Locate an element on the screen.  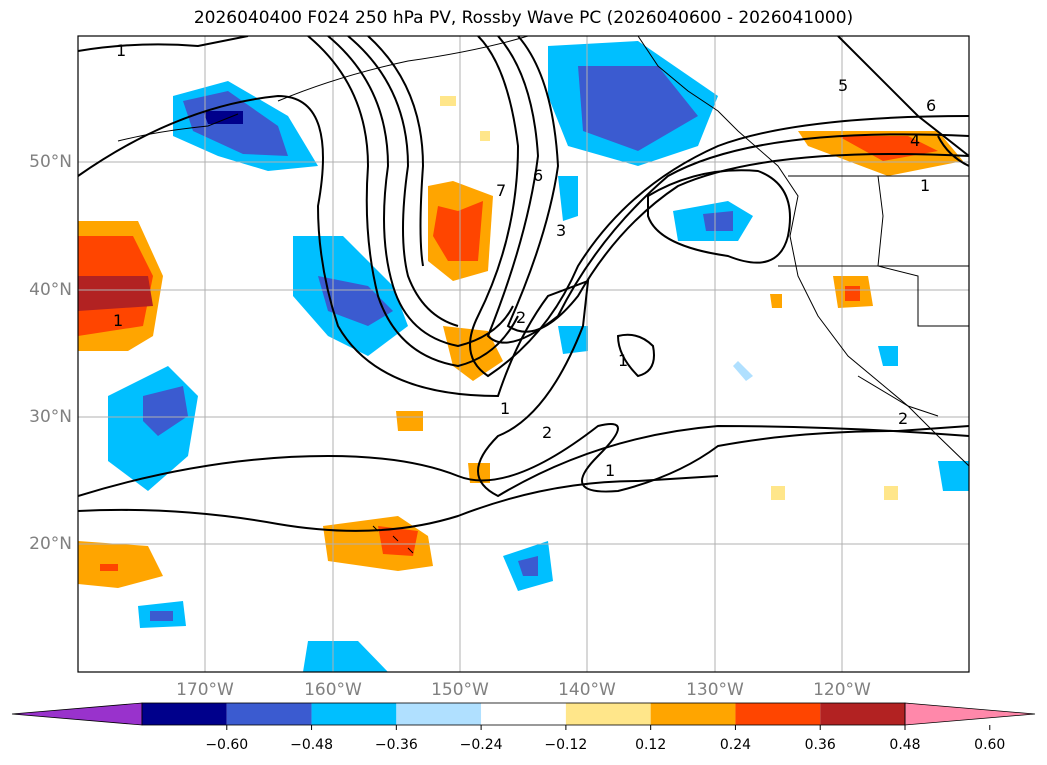
contour-label: 3 is located at coordinates (561, 230).